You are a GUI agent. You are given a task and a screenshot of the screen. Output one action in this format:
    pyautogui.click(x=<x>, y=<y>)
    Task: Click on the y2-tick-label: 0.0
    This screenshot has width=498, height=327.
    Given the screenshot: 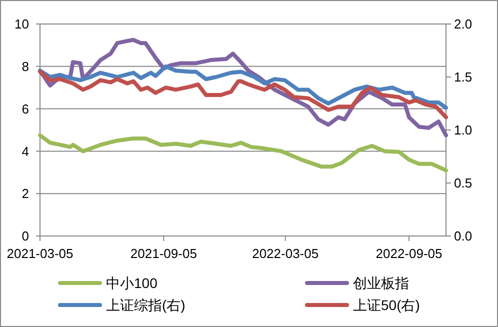 What is the action you would take?
    pyautogui.click(x=463, y=236)
    